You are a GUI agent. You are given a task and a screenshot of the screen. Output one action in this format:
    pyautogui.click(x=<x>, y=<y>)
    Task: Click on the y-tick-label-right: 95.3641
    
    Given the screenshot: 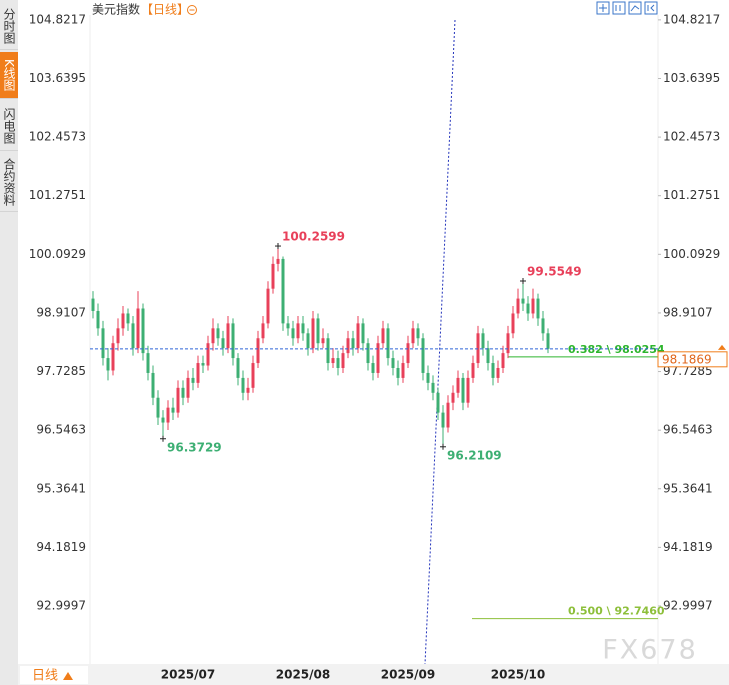 What is the action you would take?
    pyautogui.click(x=688, y=488)
    